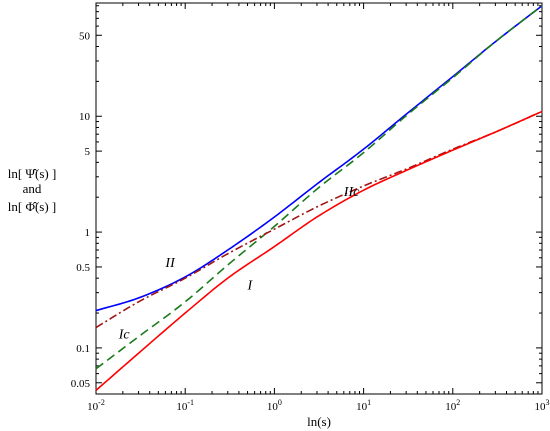 This screenshot has height=431, width=550. I want to click on x-tick-label: 10⁻², so click(96, 405).